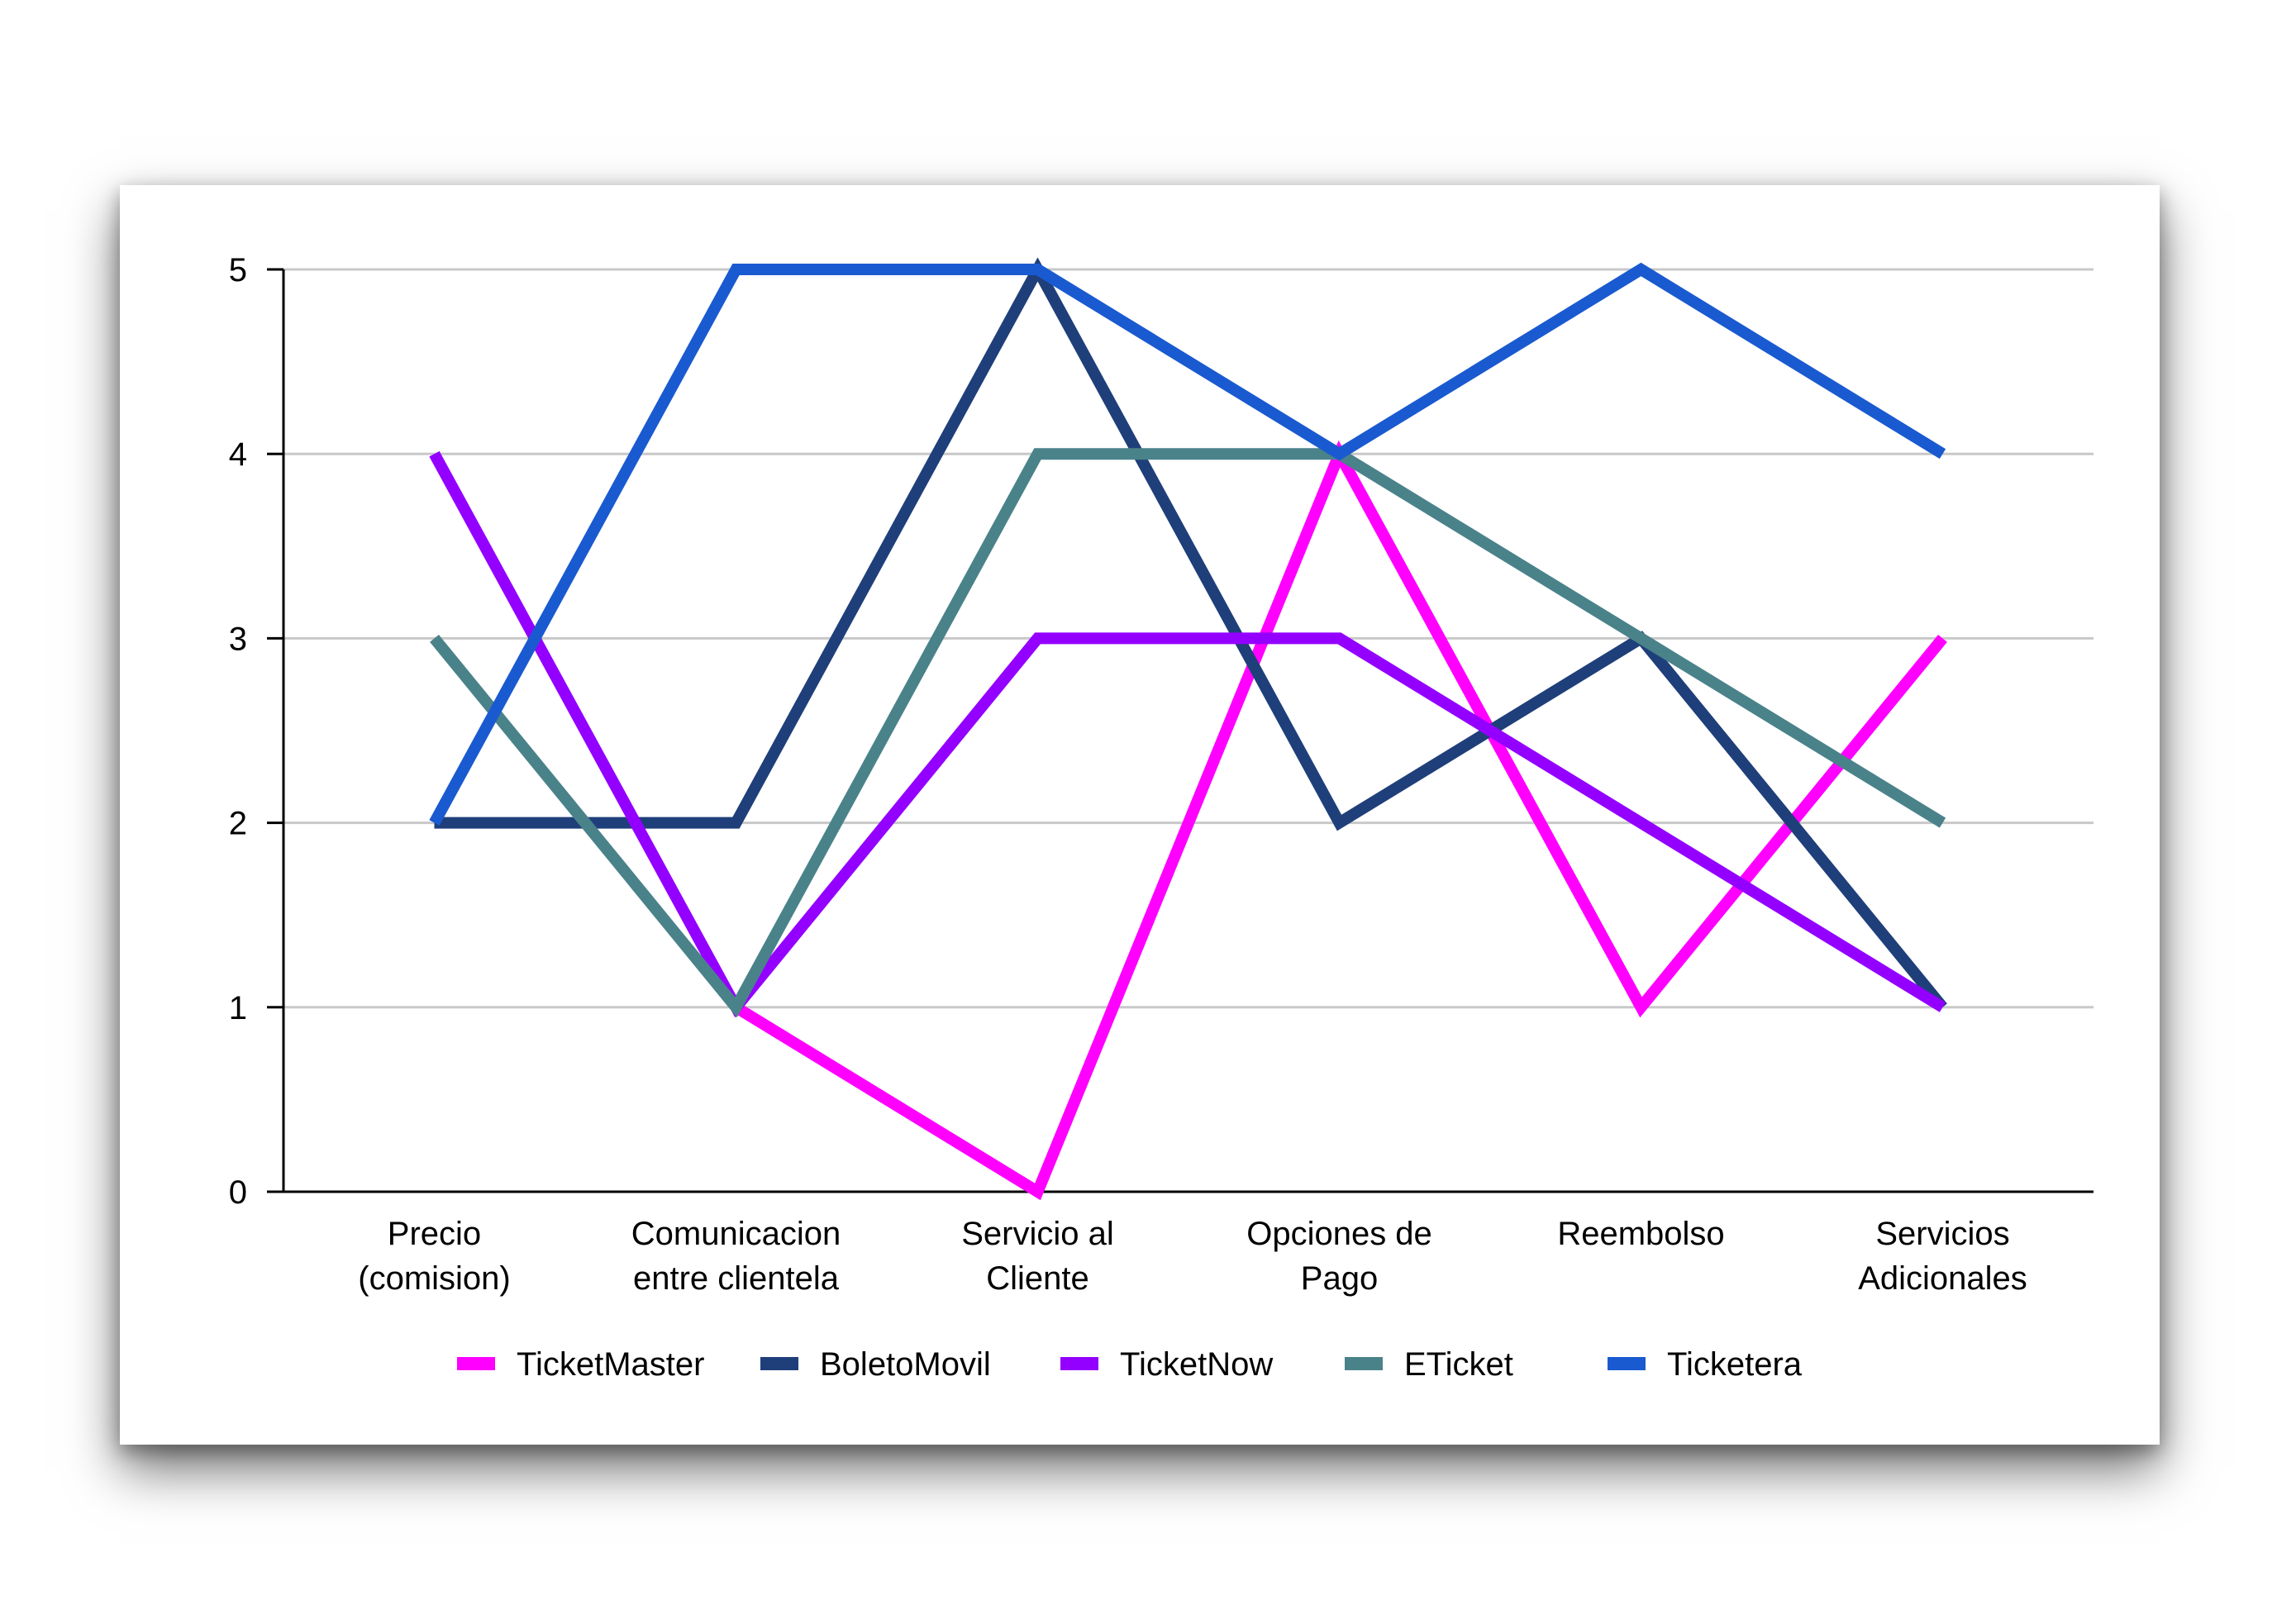  Describe the element at coordinates (1364, 1363) in the screenshot. I see `legend-swatch-eticket` at that location.